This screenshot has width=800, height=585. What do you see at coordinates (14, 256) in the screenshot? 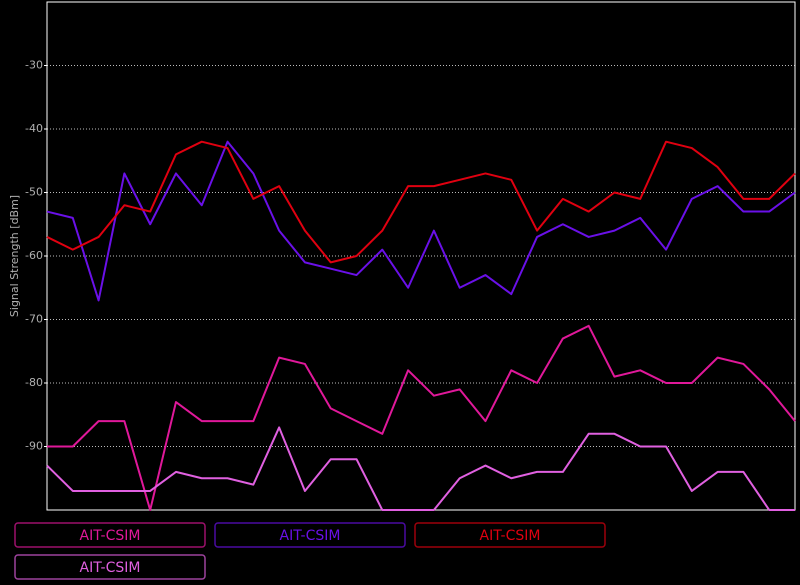
I see `y-axis-label: Signal Strength [dBm]` at bounding box center [14, 256].